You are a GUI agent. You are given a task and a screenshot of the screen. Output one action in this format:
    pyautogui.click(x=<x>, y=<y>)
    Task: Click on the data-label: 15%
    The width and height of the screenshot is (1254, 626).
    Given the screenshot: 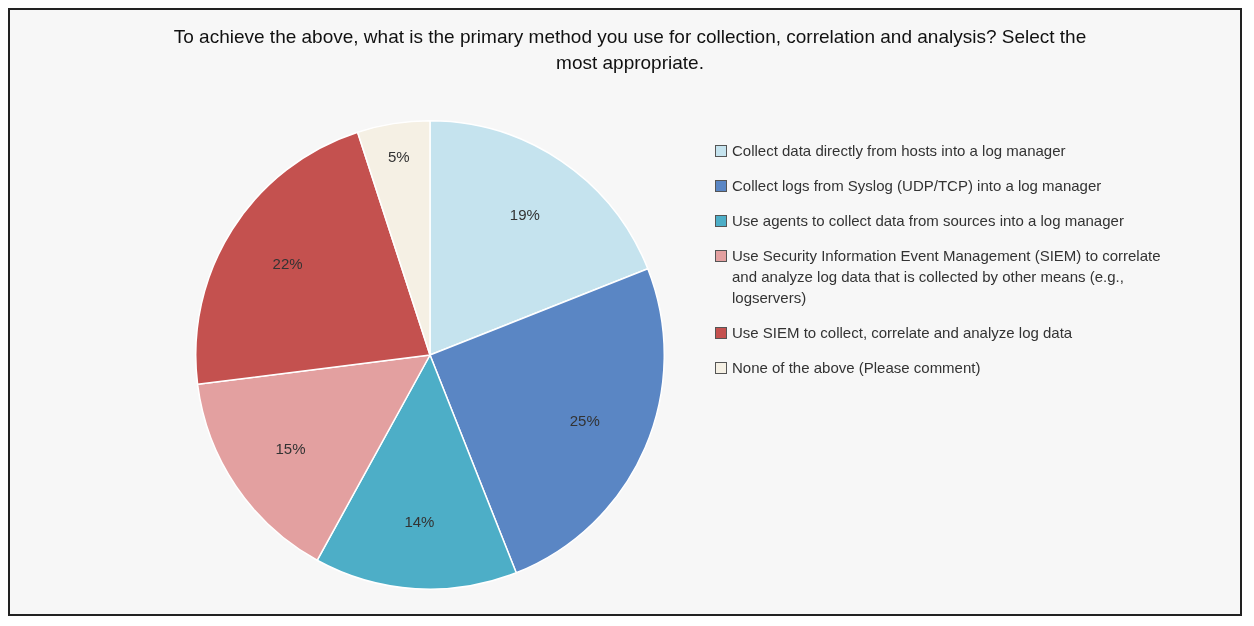 What is the action you would take?
    pyautogui.click(x=290, y=448)
    